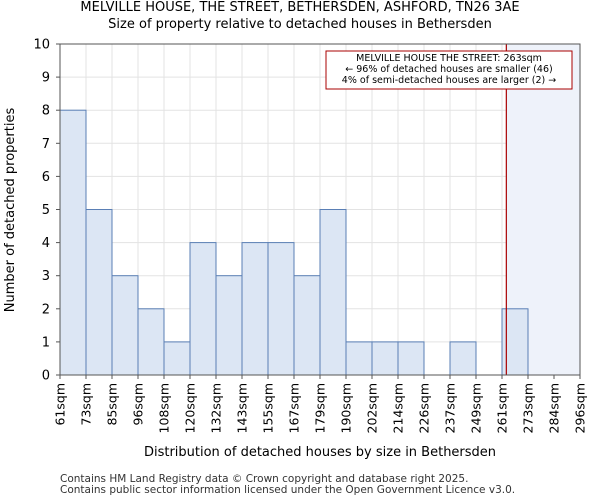 The width and height of the screenshot is (600, 500). What do you see at coordinates (294, 408) in the screenshot?
I see `x-tick-label: 167sqm` at bounding box center [294, 408].